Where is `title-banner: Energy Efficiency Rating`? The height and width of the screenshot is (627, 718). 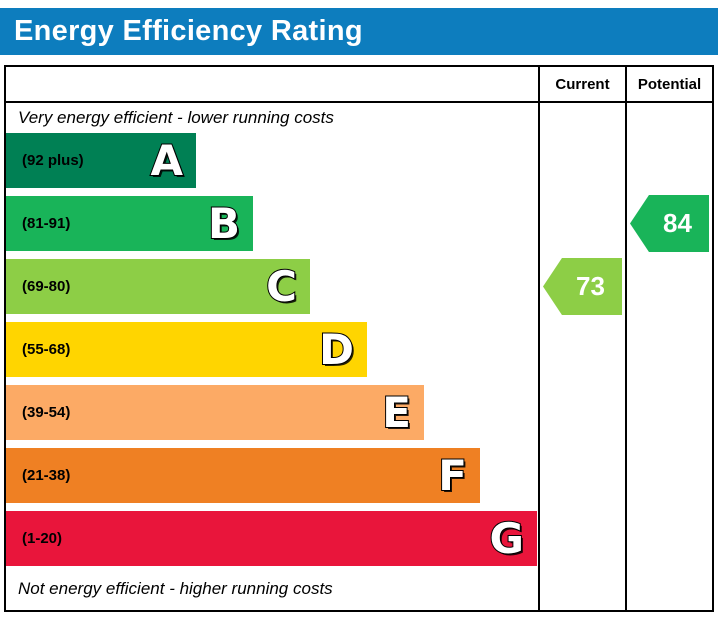 title-banner: Energy Efficiency Rating is located at coordinates (359, 31).